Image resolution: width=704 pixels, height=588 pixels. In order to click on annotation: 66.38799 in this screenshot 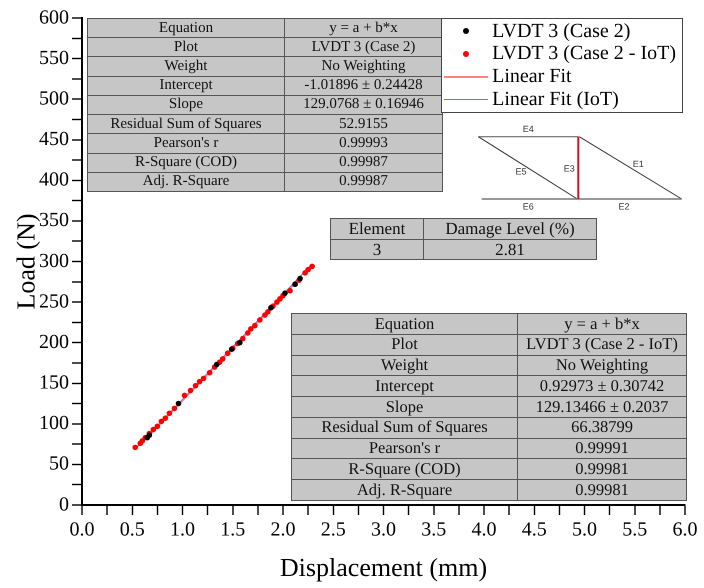, I will do `click(602, 427)`.